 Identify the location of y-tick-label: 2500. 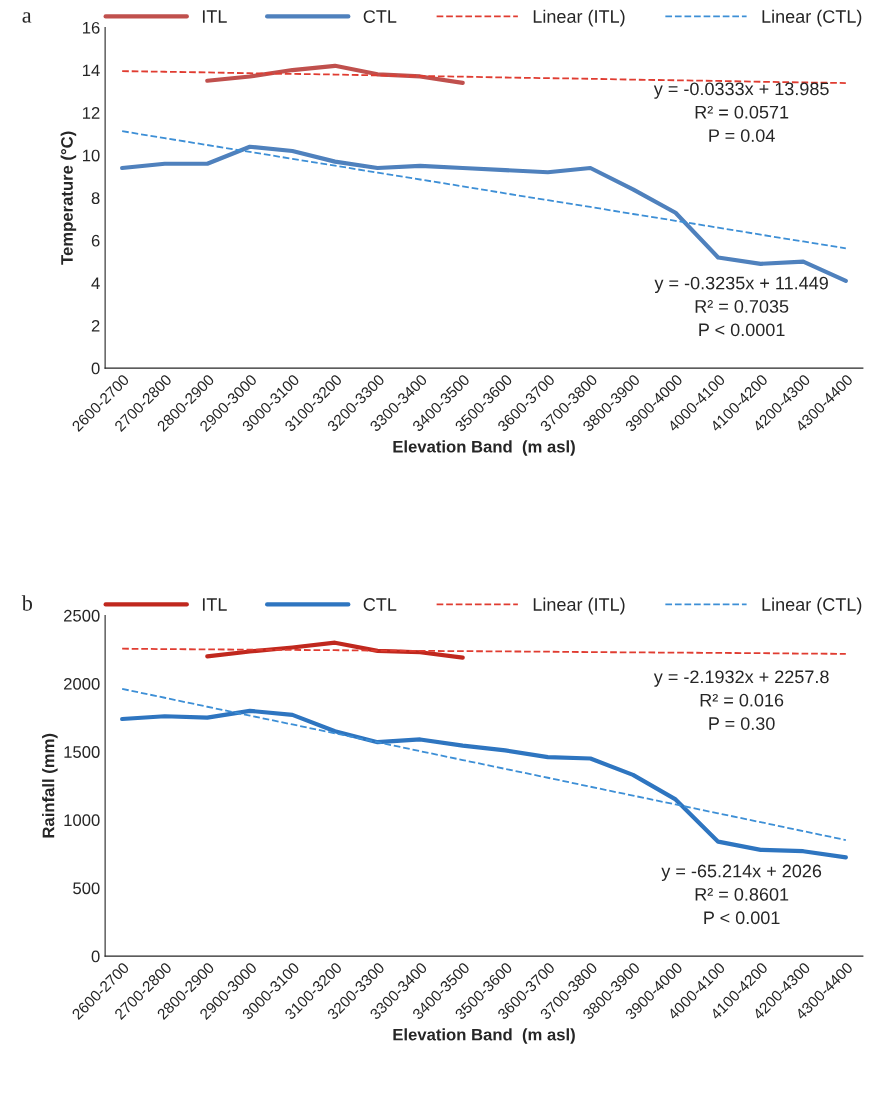
(82, 615).